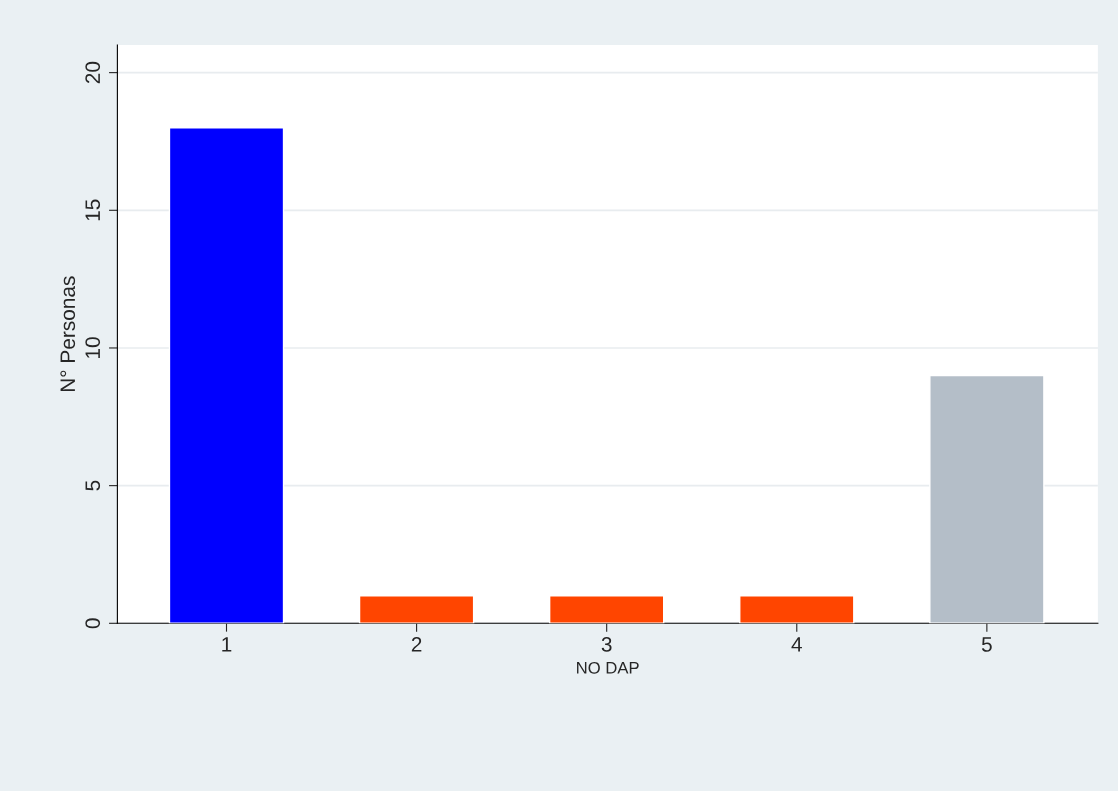 This screenshot has width=1118, height=791. Describe the element at coordinates (796, 644) in the screenshot. I see `x-tick-label: 4` at that location.